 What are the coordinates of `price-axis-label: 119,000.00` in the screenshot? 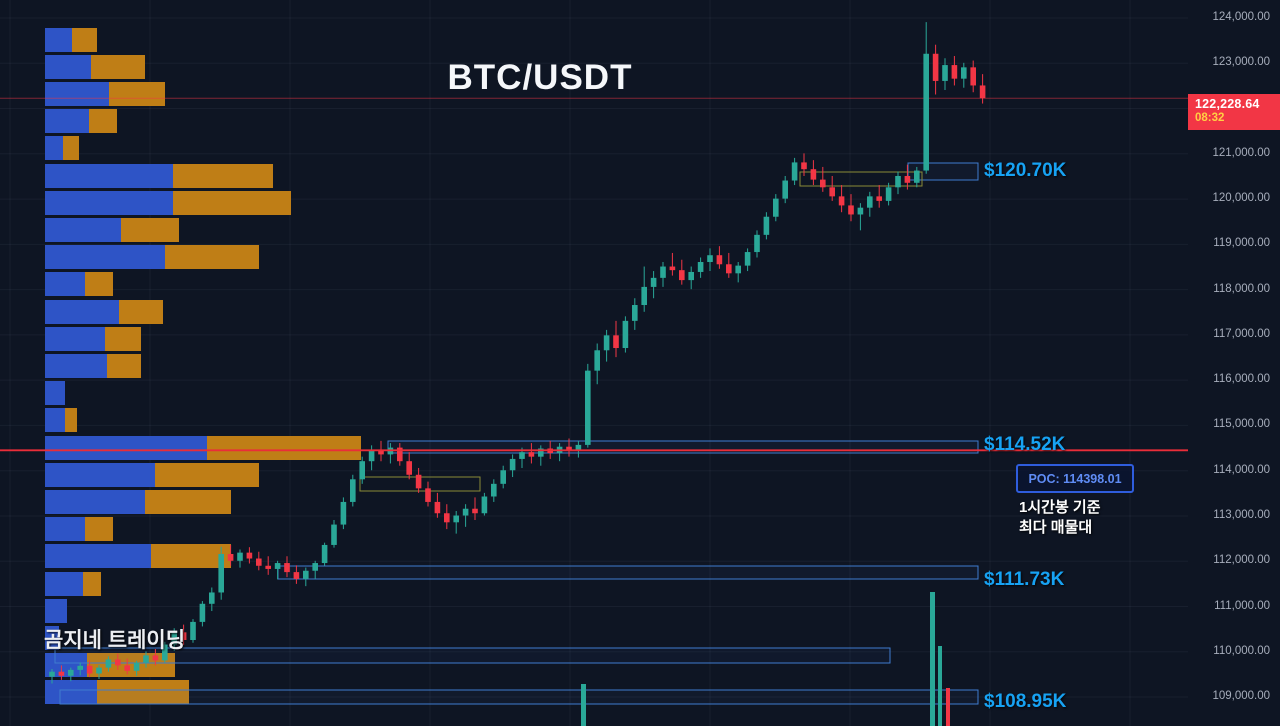 It's located at (1241, 243).